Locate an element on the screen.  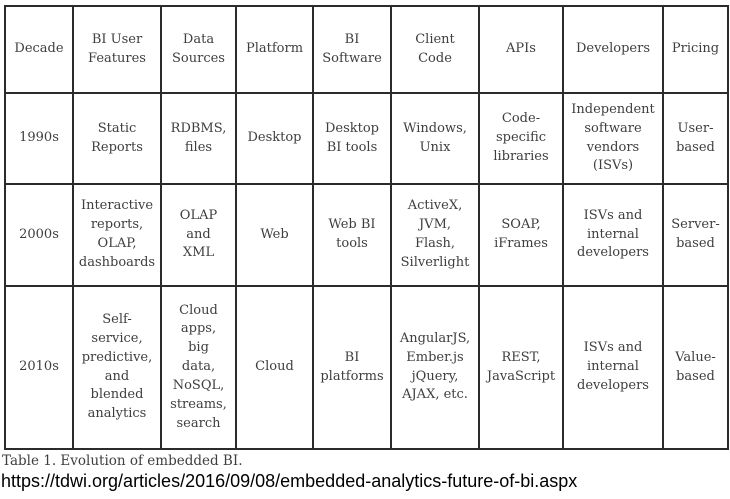
table-cell: Independent software vendors (ISVs) is located at coordinates (613, 138).